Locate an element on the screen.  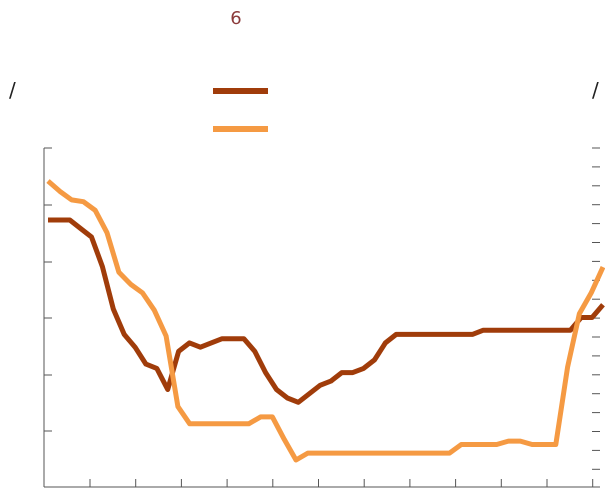
right-axis-unit-label: / is located at coordinates (595, 90).